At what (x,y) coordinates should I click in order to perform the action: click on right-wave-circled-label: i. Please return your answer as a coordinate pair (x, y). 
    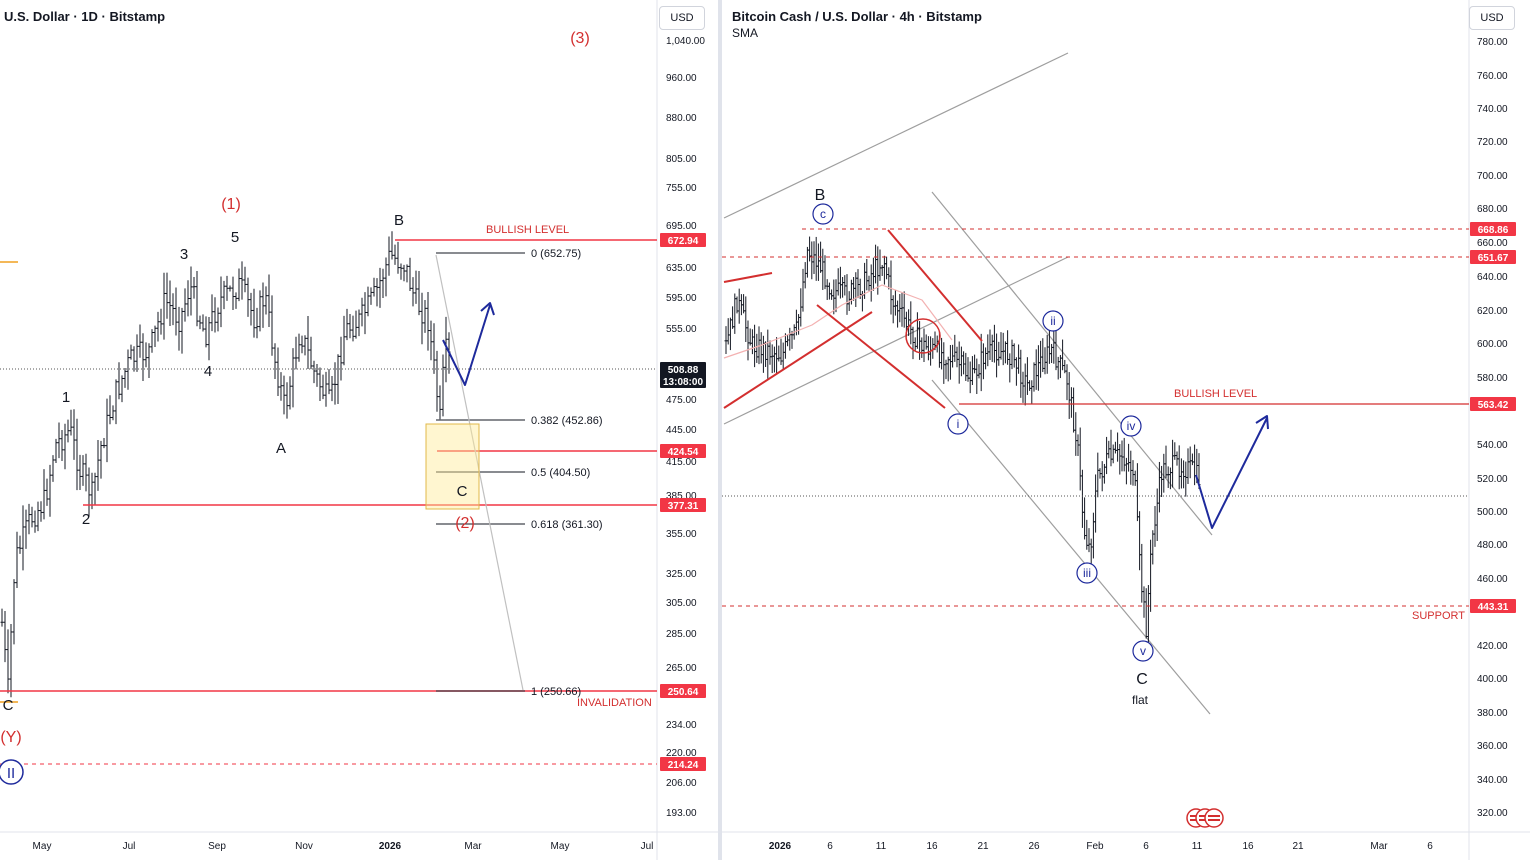
    Looking at the image, I should click on (958, 424).